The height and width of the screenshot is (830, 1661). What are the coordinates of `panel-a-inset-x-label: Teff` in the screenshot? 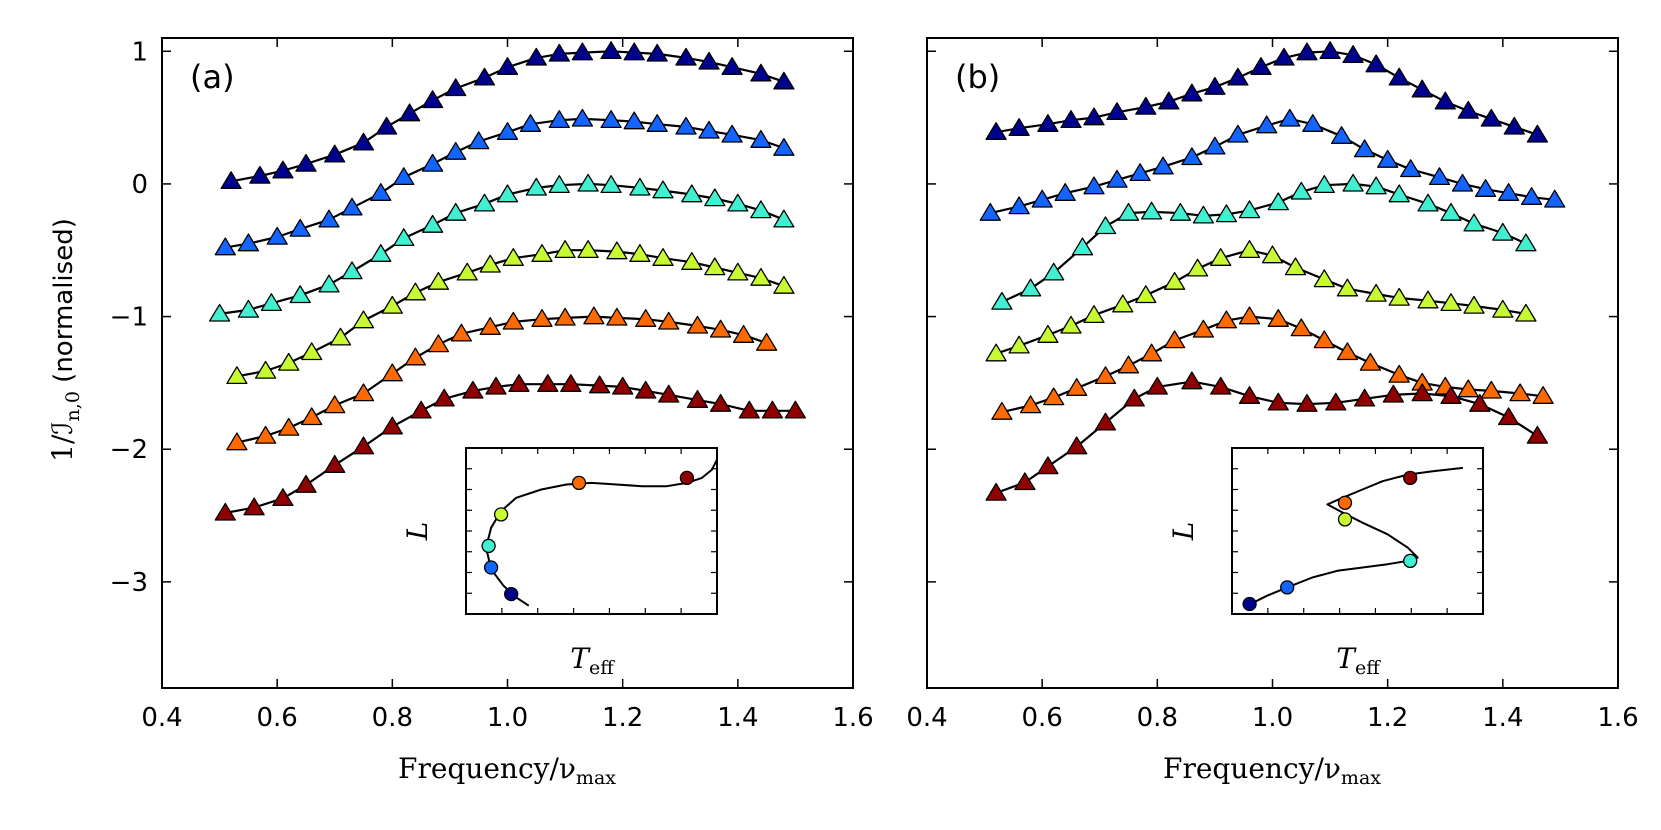 It's located at (592, 660).